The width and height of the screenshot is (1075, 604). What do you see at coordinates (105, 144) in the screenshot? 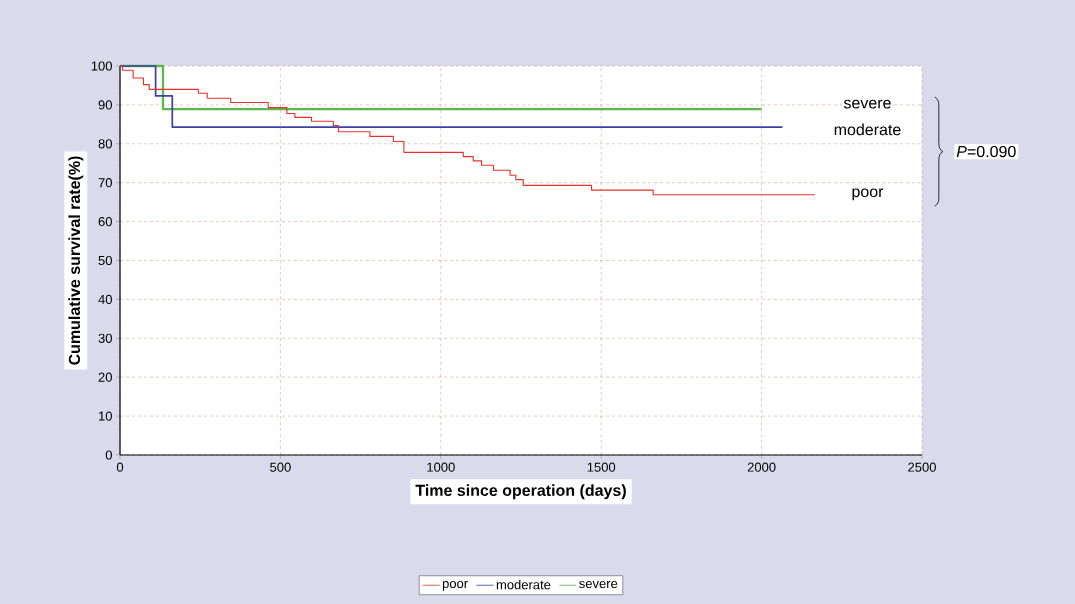
I see `y-tick-label: 80` at bounding box center [105, 144].